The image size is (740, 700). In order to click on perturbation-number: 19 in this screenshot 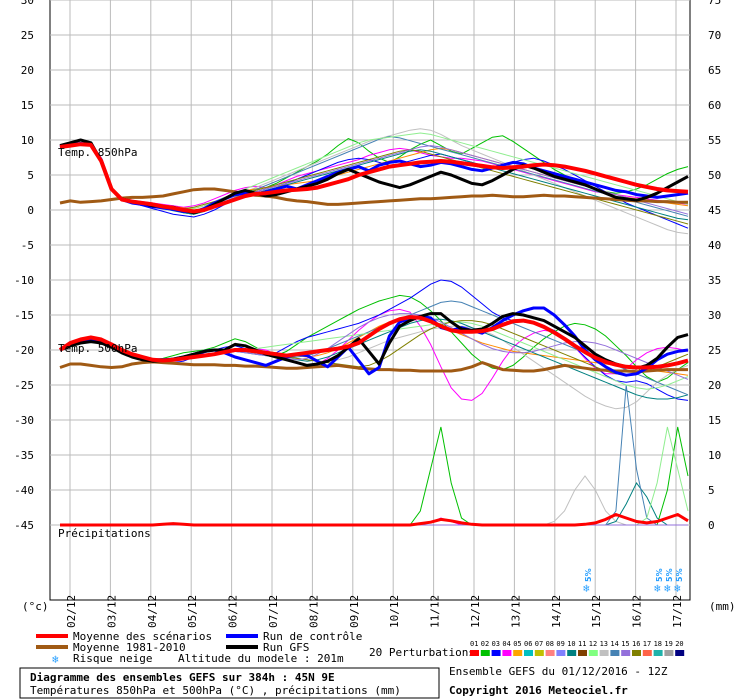, I will do `click(668, 644)`.